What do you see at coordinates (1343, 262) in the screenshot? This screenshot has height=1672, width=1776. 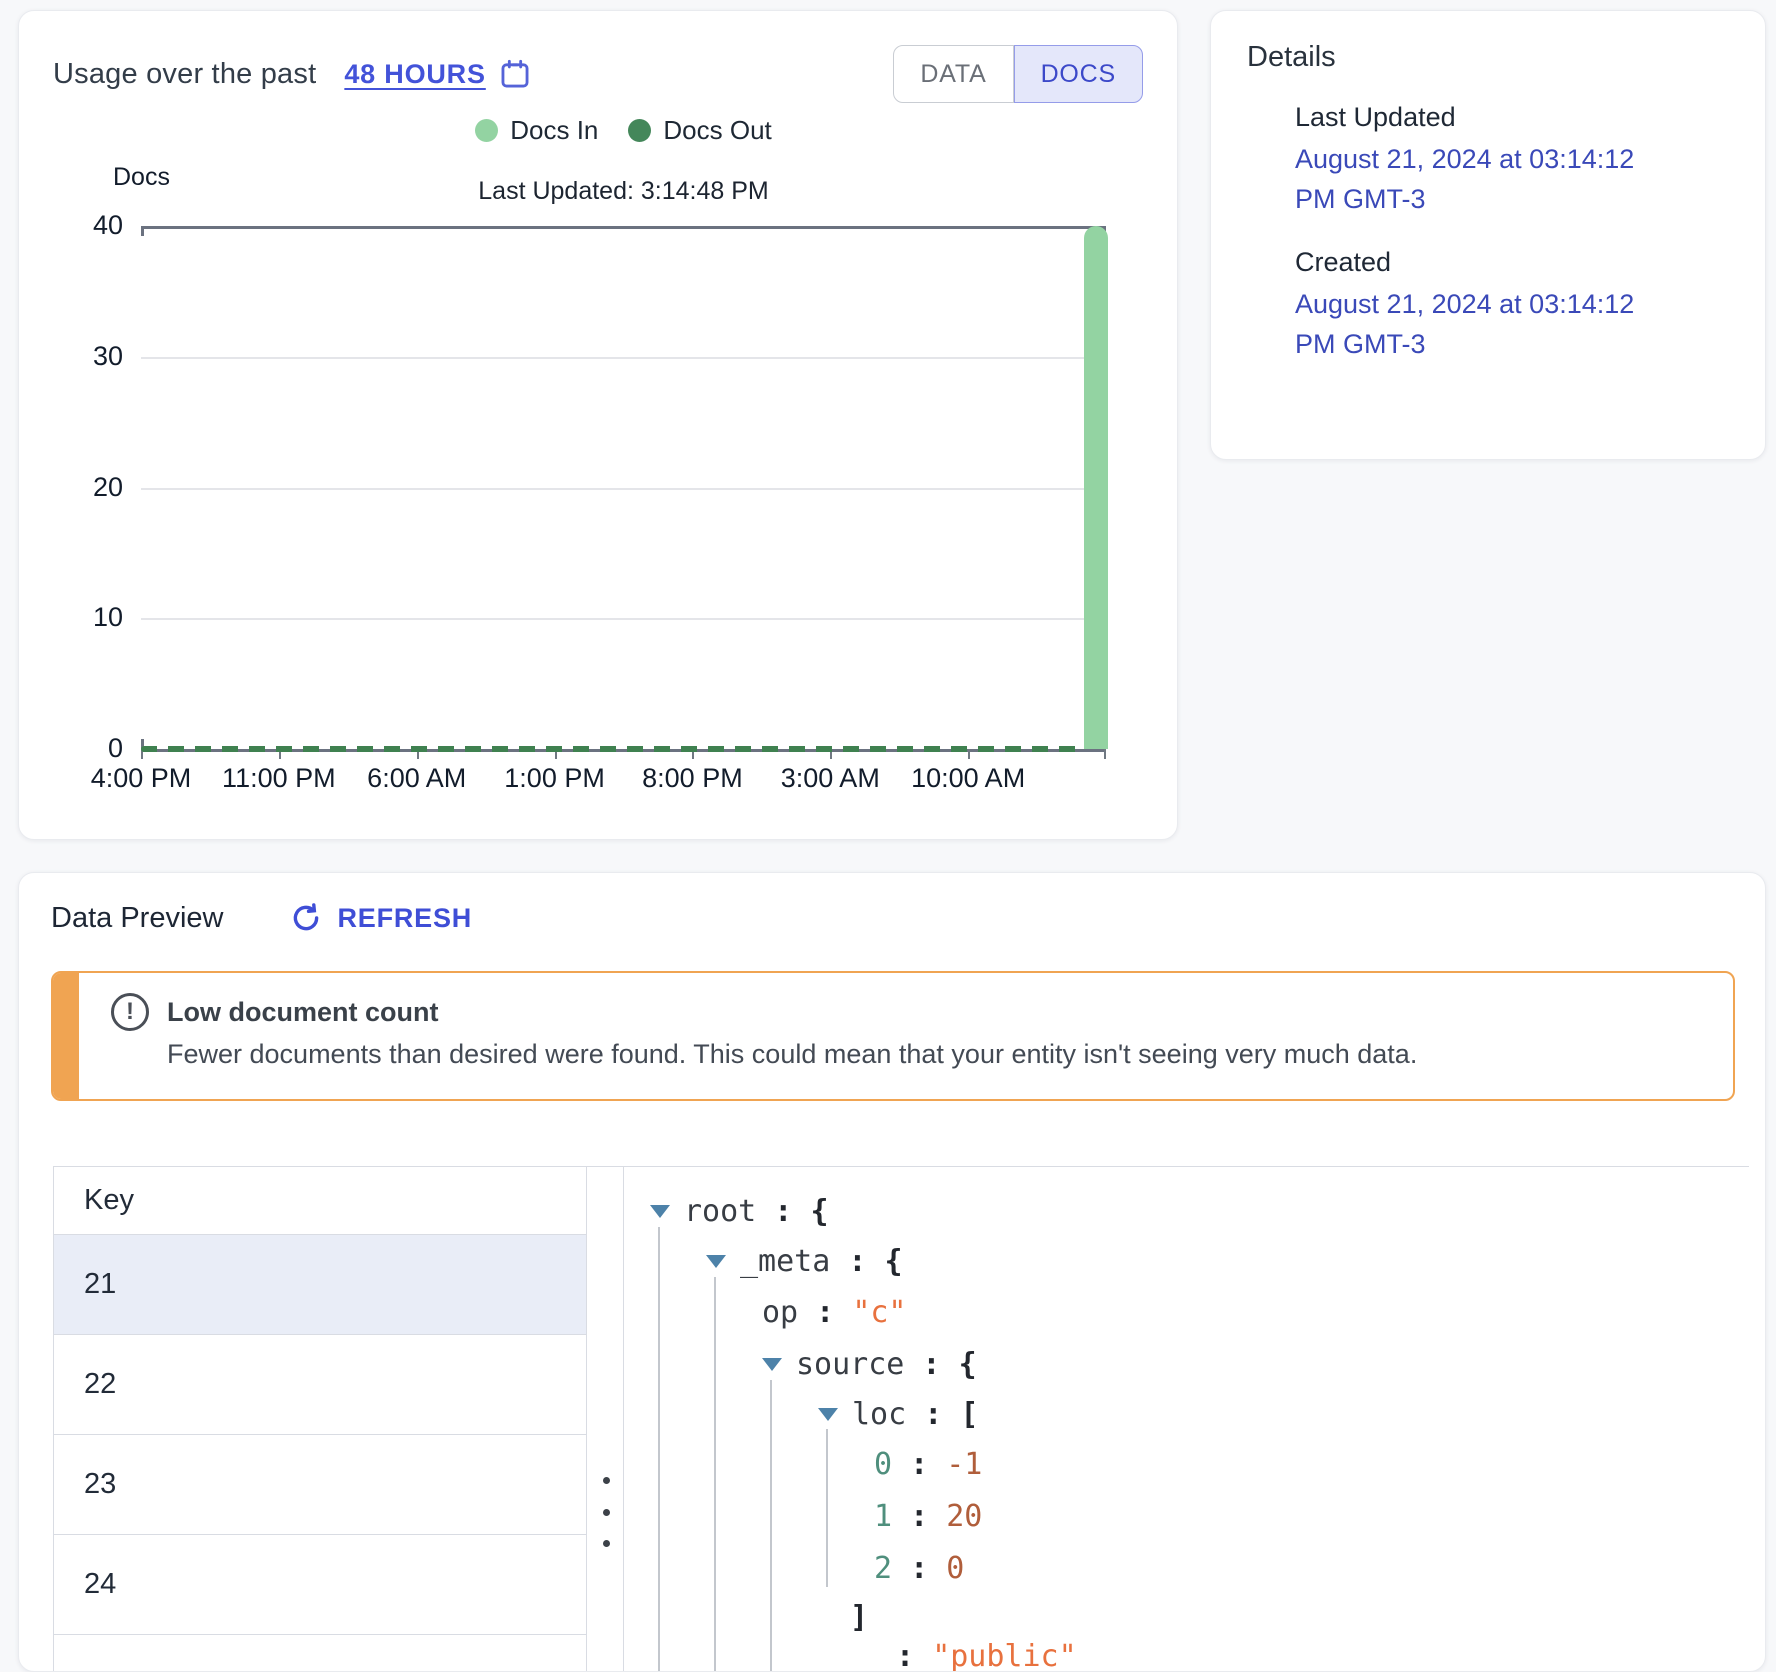 I see `created-label: Created` at bounding box center [1343, 262].